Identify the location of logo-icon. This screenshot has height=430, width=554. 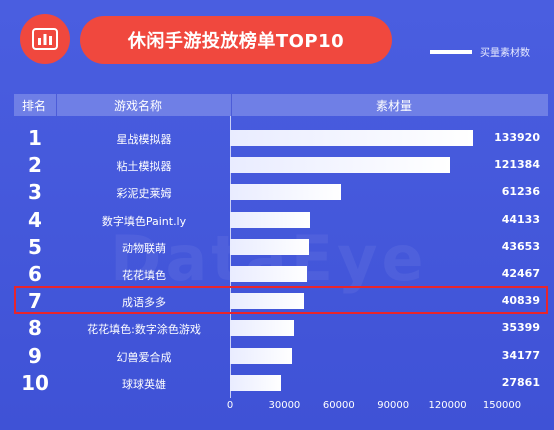
(45, 39).